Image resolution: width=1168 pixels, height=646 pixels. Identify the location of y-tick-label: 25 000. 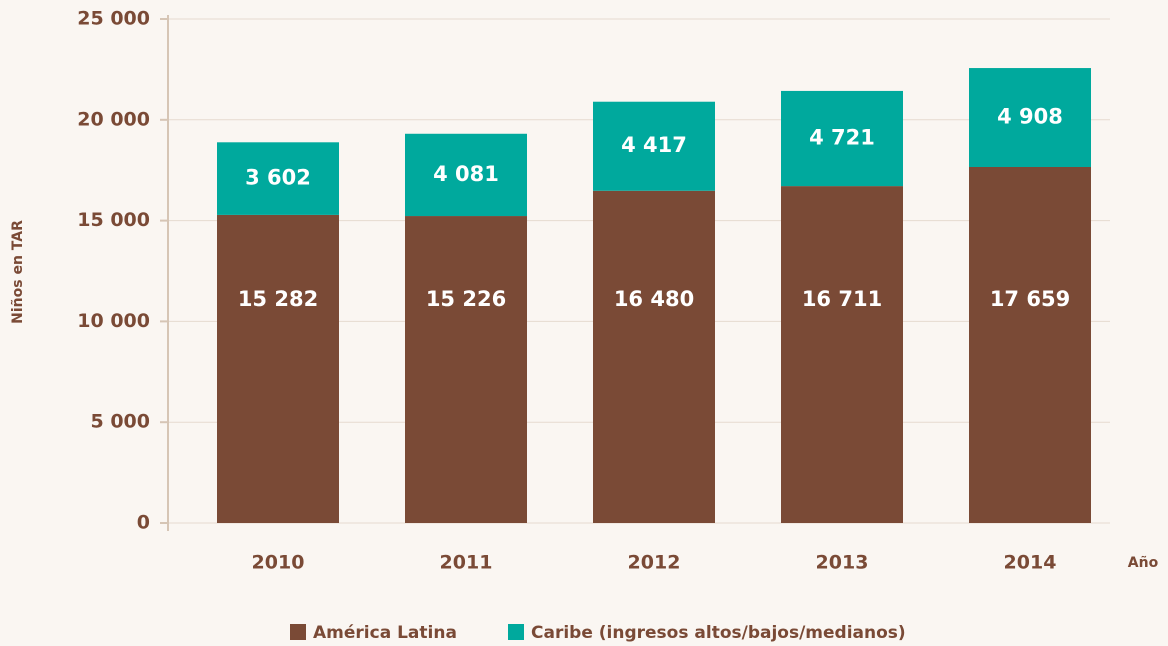
(113, 19).